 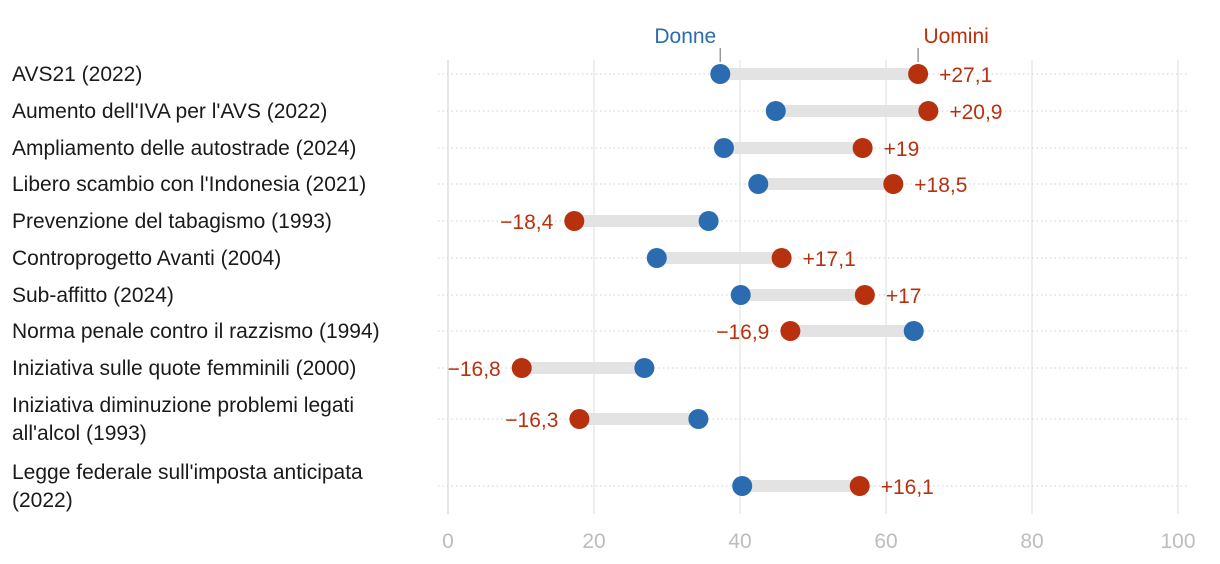 What do you see at coordinates (739, 541) in the screenshot?
I see `x-tick-label: 40` at bounding box center [739, 541].